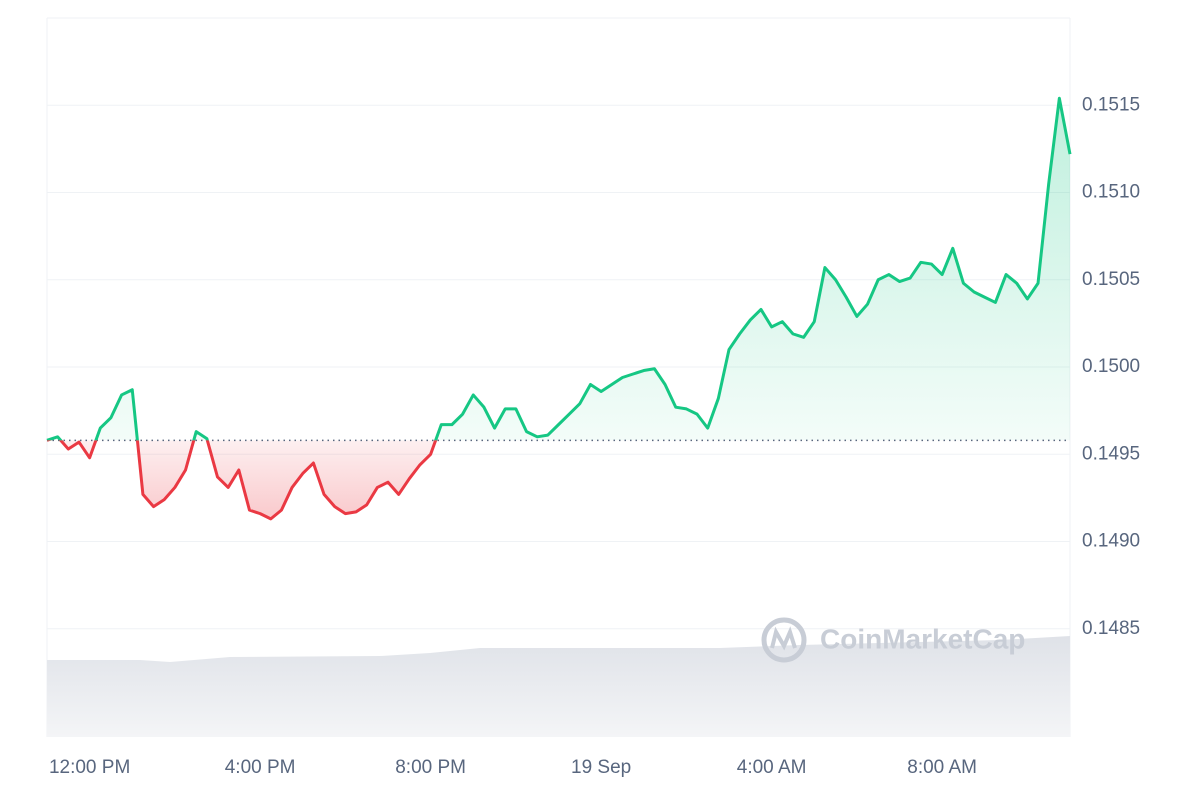  I want to click on watermark-text: CoinMarketCap, so click(922, 638).